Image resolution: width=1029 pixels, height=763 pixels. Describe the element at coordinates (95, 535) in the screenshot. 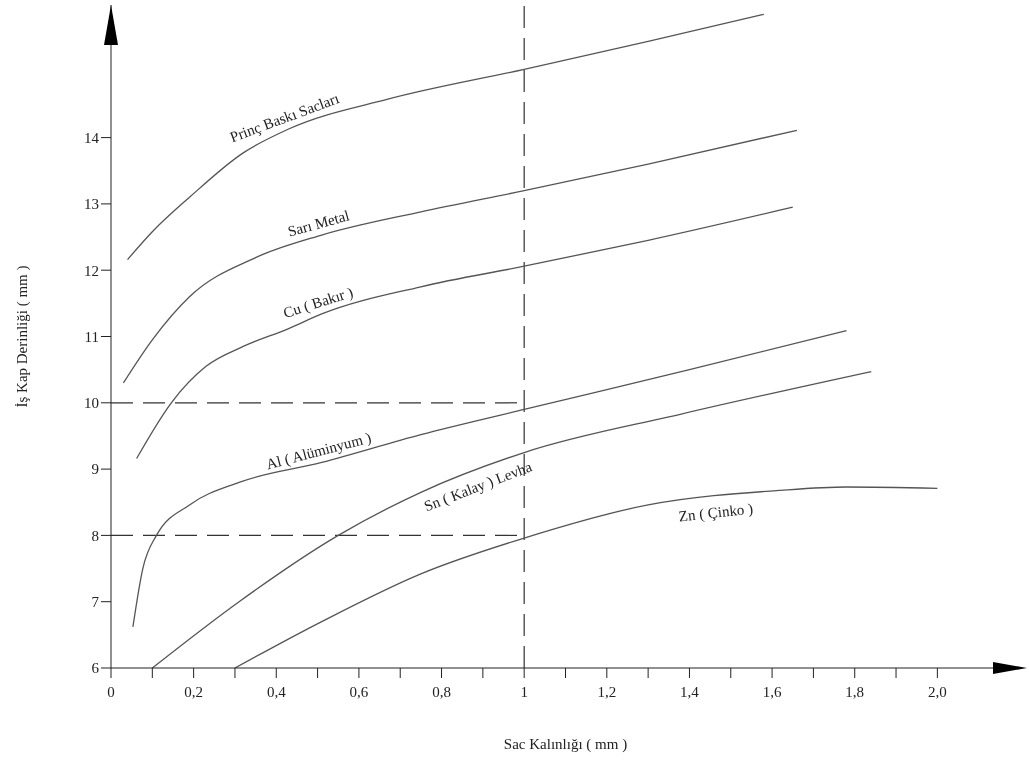

I see `y-tick-label: 8` at that location.